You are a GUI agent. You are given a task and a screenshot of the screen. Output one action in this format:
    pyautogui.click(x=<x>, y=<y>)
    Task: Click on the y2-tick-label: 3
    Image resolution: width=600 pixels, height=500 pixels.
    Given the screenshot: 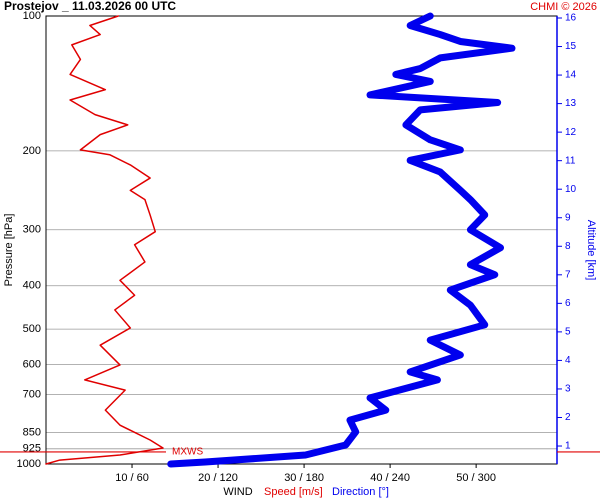 What is the action you would take?
    pyautogui.click(x=568, y=389)
    